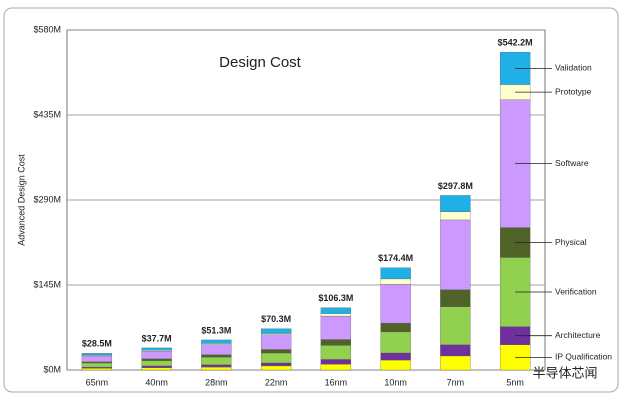 The width and height of the screenshot is (625, 402). Describe the element at coordinates (97, 344) in the screenshot. I see `total-label: $28.5M` at that location.